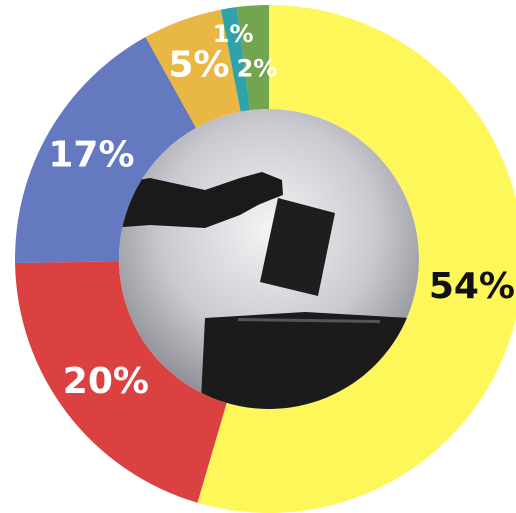  Describe the element at coordinates (472, 286) in the screenshot. I see `data-label: 54%` at that location.